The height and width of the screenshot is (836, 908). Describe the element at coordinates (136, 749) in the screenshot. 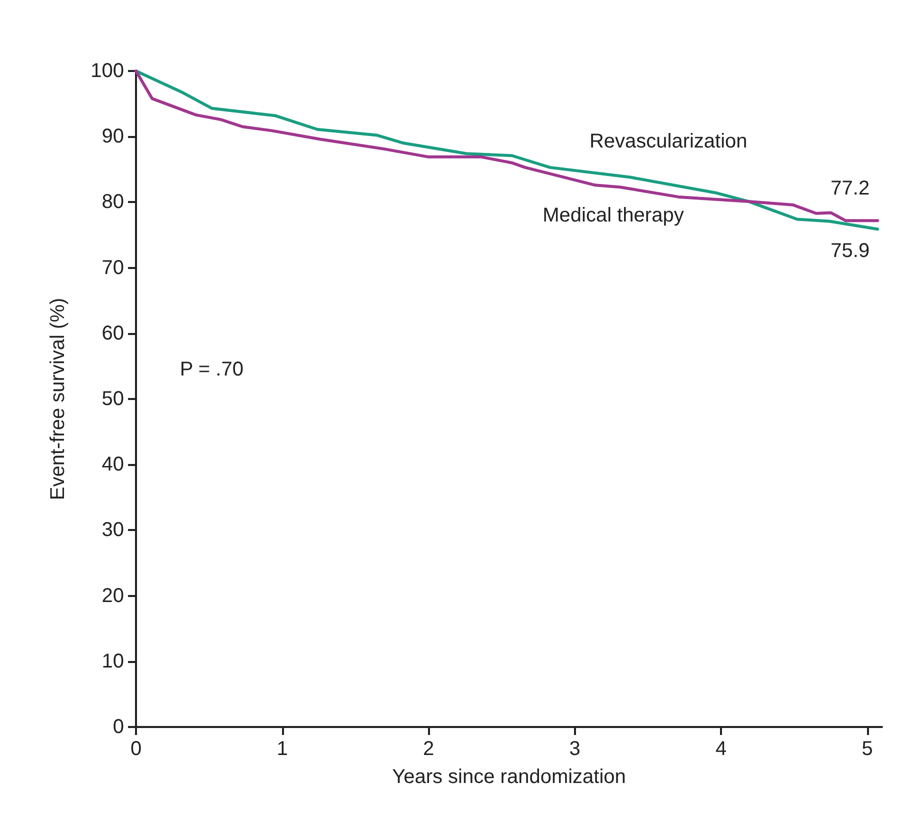

I see `x-tick-label: 0` at that location.